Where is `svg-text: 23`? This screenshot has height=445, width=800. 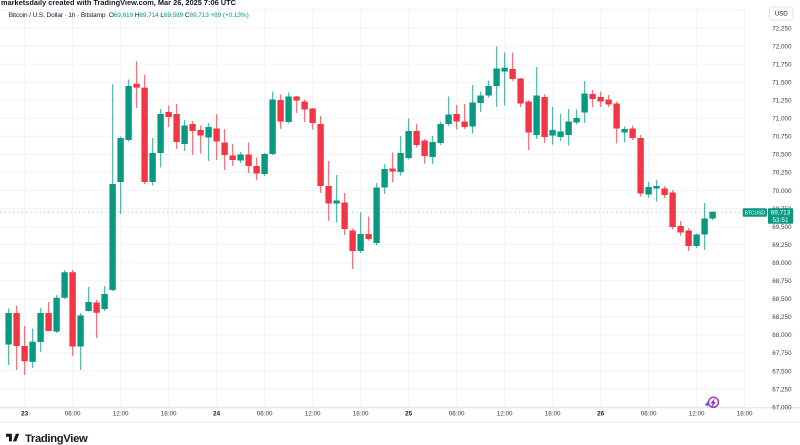 svg-text: 23 is located at coordinates (25, 414).